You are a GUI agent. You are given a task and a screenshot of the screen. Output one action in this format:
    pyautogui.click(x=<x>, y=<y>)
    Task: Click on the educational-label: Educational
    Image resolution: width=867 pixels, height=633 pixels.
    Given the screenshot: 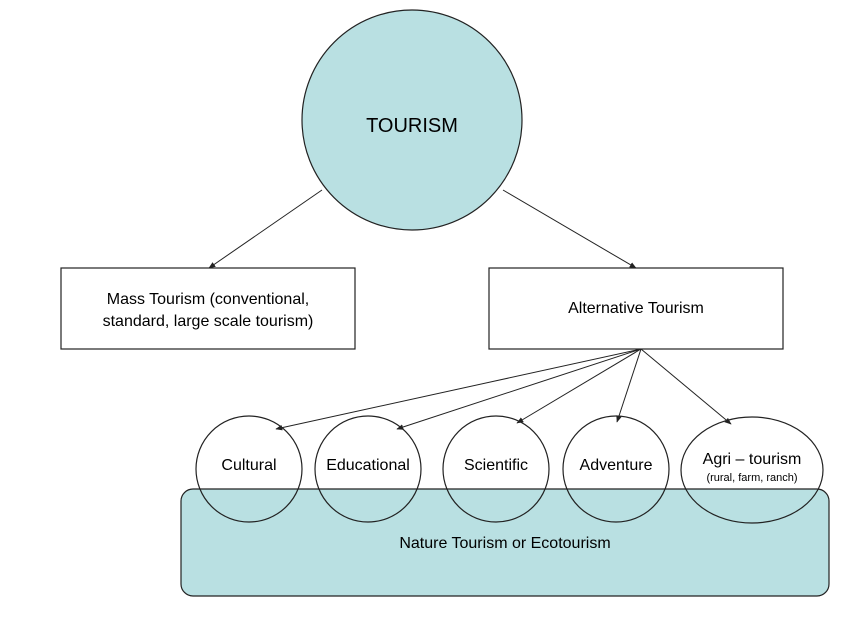 What is the action you would take?
    pyautogui.click(x=368, y=465)
    